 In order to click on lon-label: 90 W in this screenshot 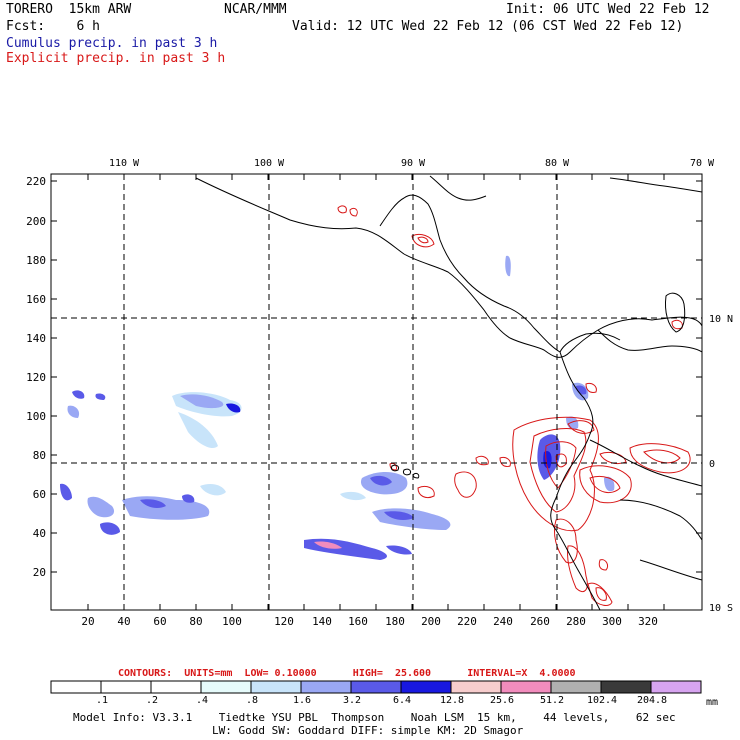, I will do `click(413, 163)`.